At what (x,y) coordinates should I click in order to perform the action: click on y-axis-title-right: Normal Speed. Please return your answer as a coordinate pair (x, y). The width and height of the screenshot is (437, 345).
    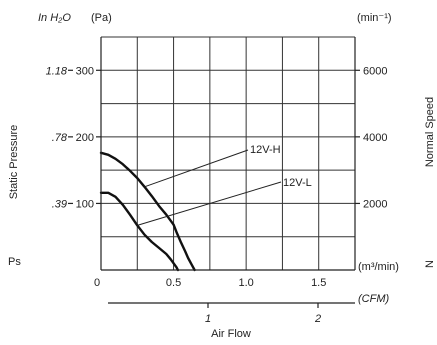
    Looking at the image, I should click on (430, 132).